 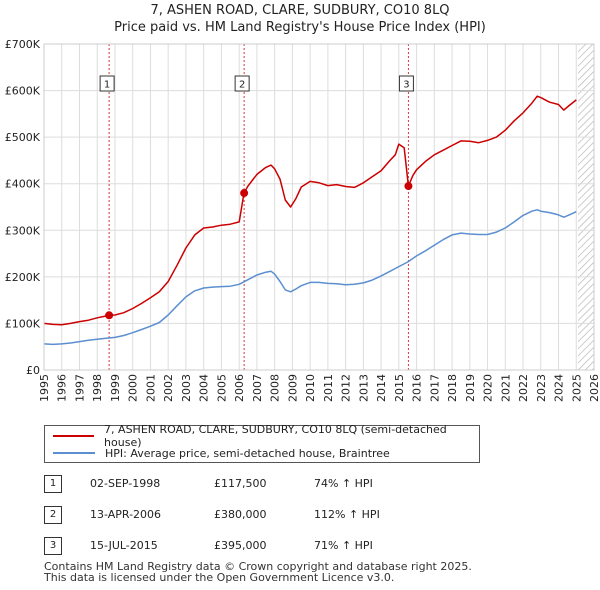 I want to click on future-hatch-region, so click(x=586, y=207).